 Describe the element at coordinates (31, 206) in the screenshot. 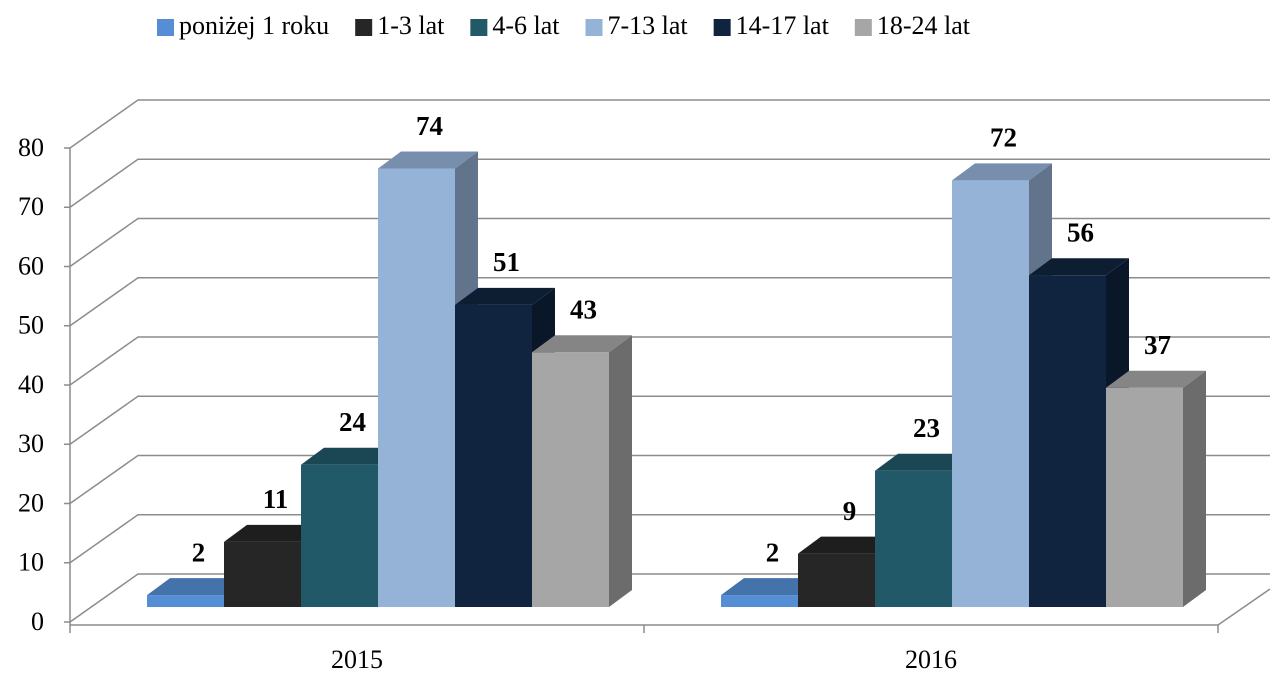

I see `y-tick-label: 70` at that location.